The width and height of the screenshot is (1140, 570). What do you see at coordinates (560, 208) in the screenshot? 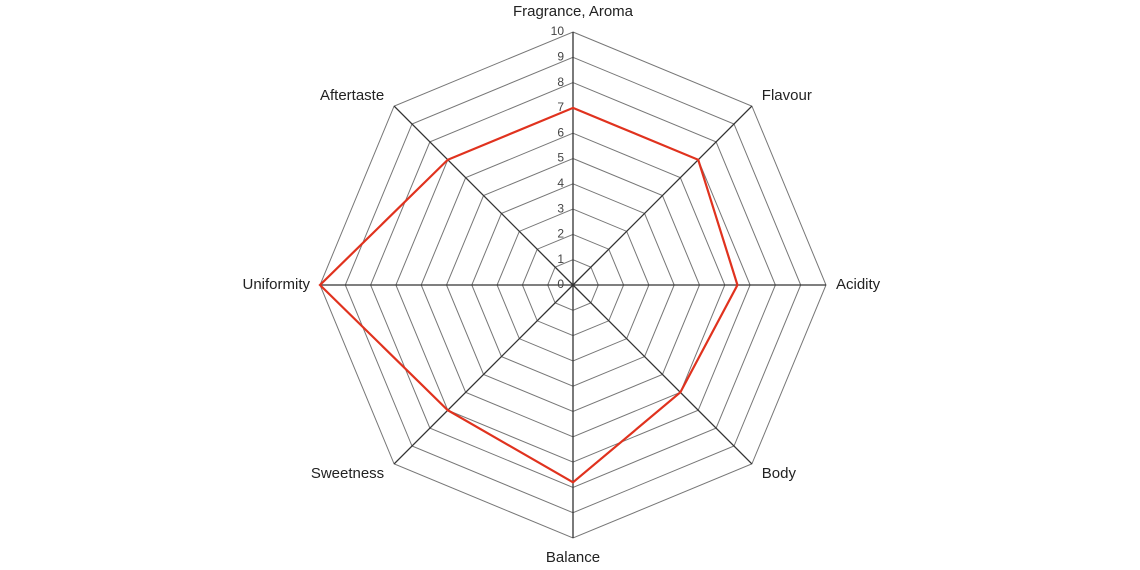
I see `tick-label: 3` at bounding box center [560, 208].